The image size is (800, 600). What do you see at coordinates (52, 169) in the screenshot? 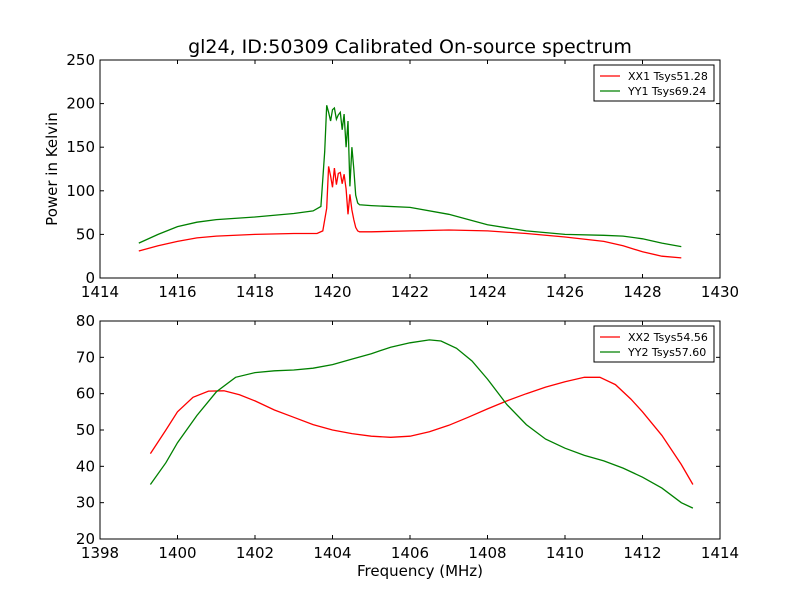
I see `y-axis-label: Power in Kelvin` at bounding box center [52, 169].